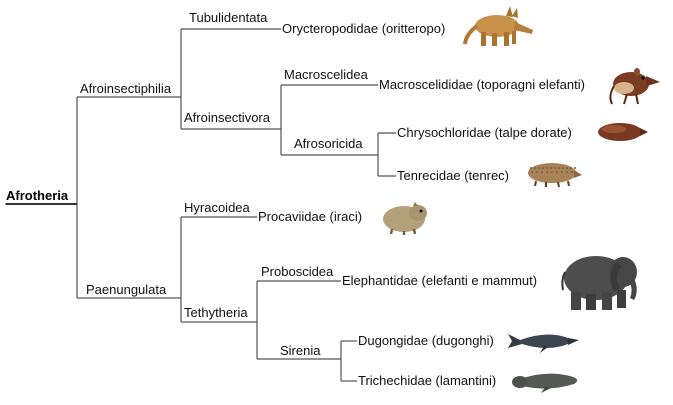  What do you see at coordinates (300, 350) in the screenshot?
I see `clade-sirenia: Sirenia` at bounding box center [300, 350].